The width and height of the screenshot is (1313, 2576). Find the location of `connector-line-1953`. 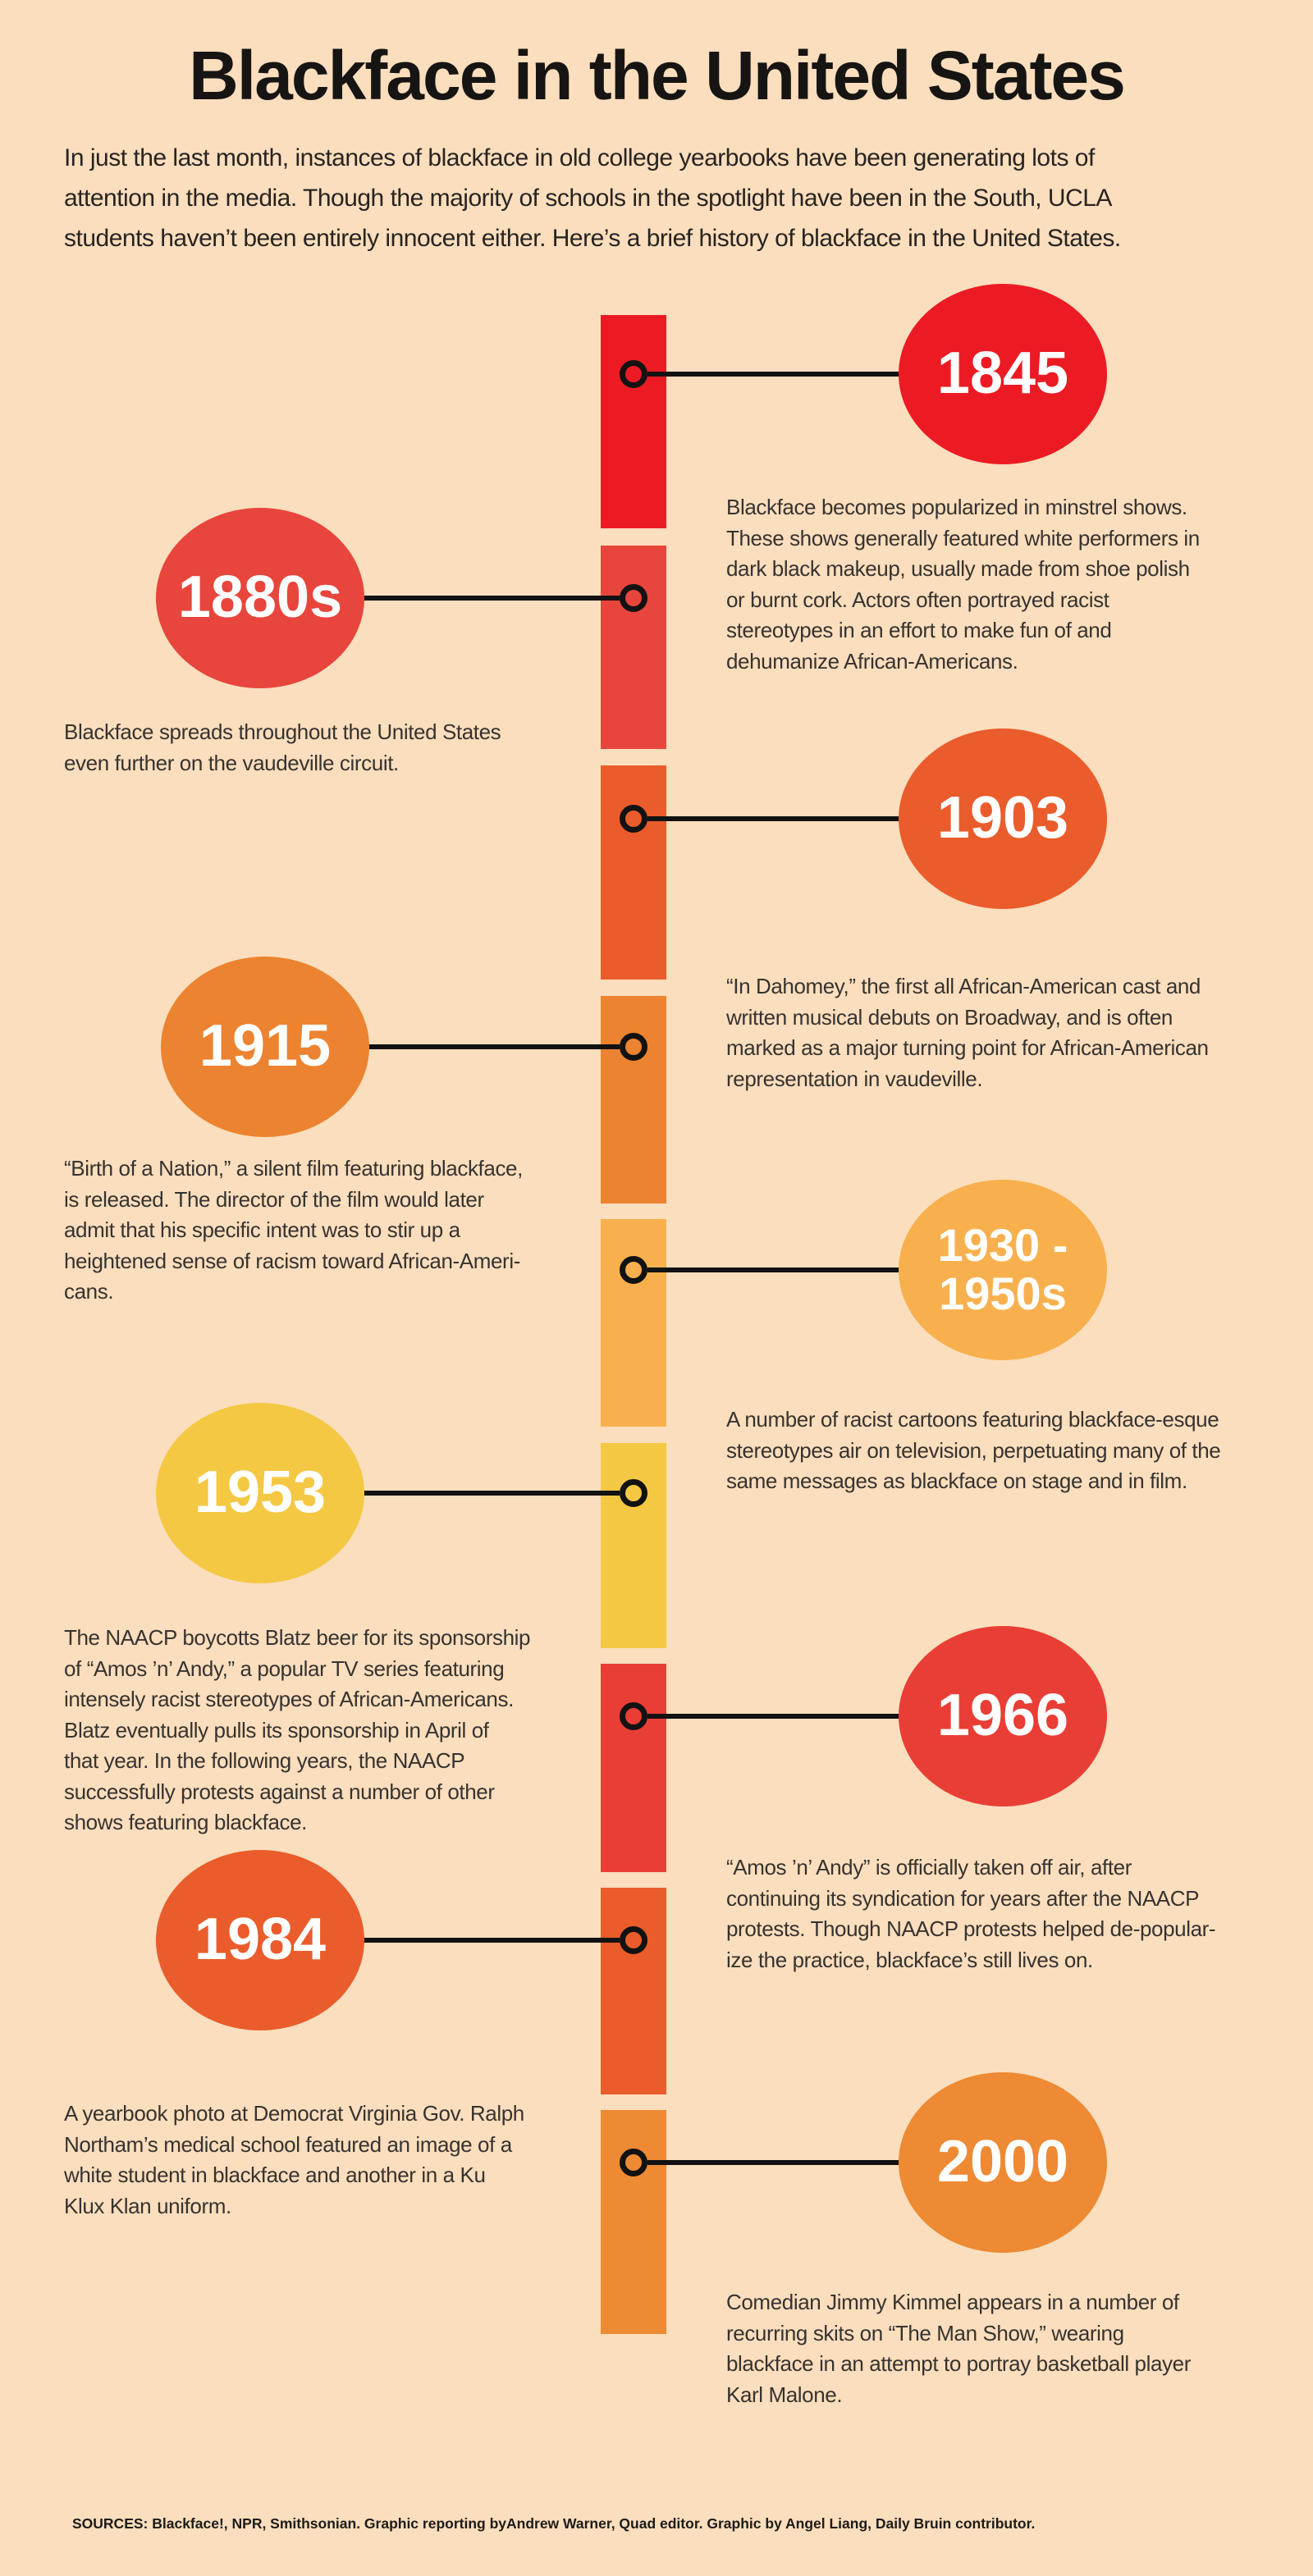

connector-line-1953 is located at coordinates (486, 1494).